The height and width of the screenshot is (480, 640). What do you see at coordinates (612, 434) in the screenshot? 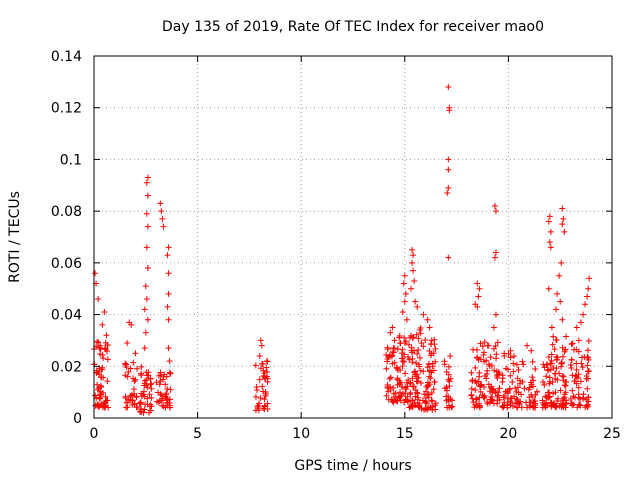
I see `x-tick-label: 25` at bounding box center [612, 434].